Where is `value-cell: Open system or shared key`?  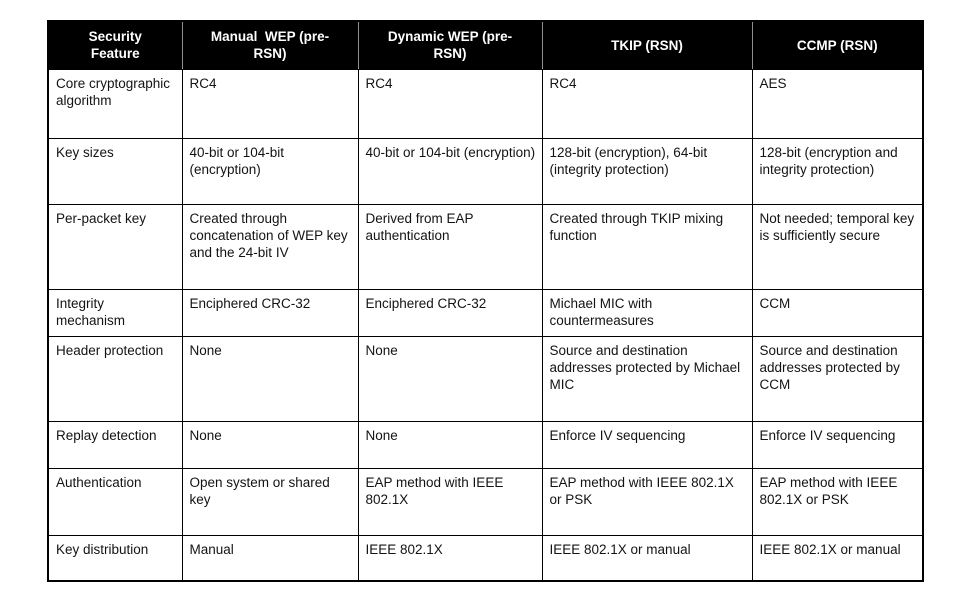
value-cell: Open system or shared key is located at coordinates (270, 501).